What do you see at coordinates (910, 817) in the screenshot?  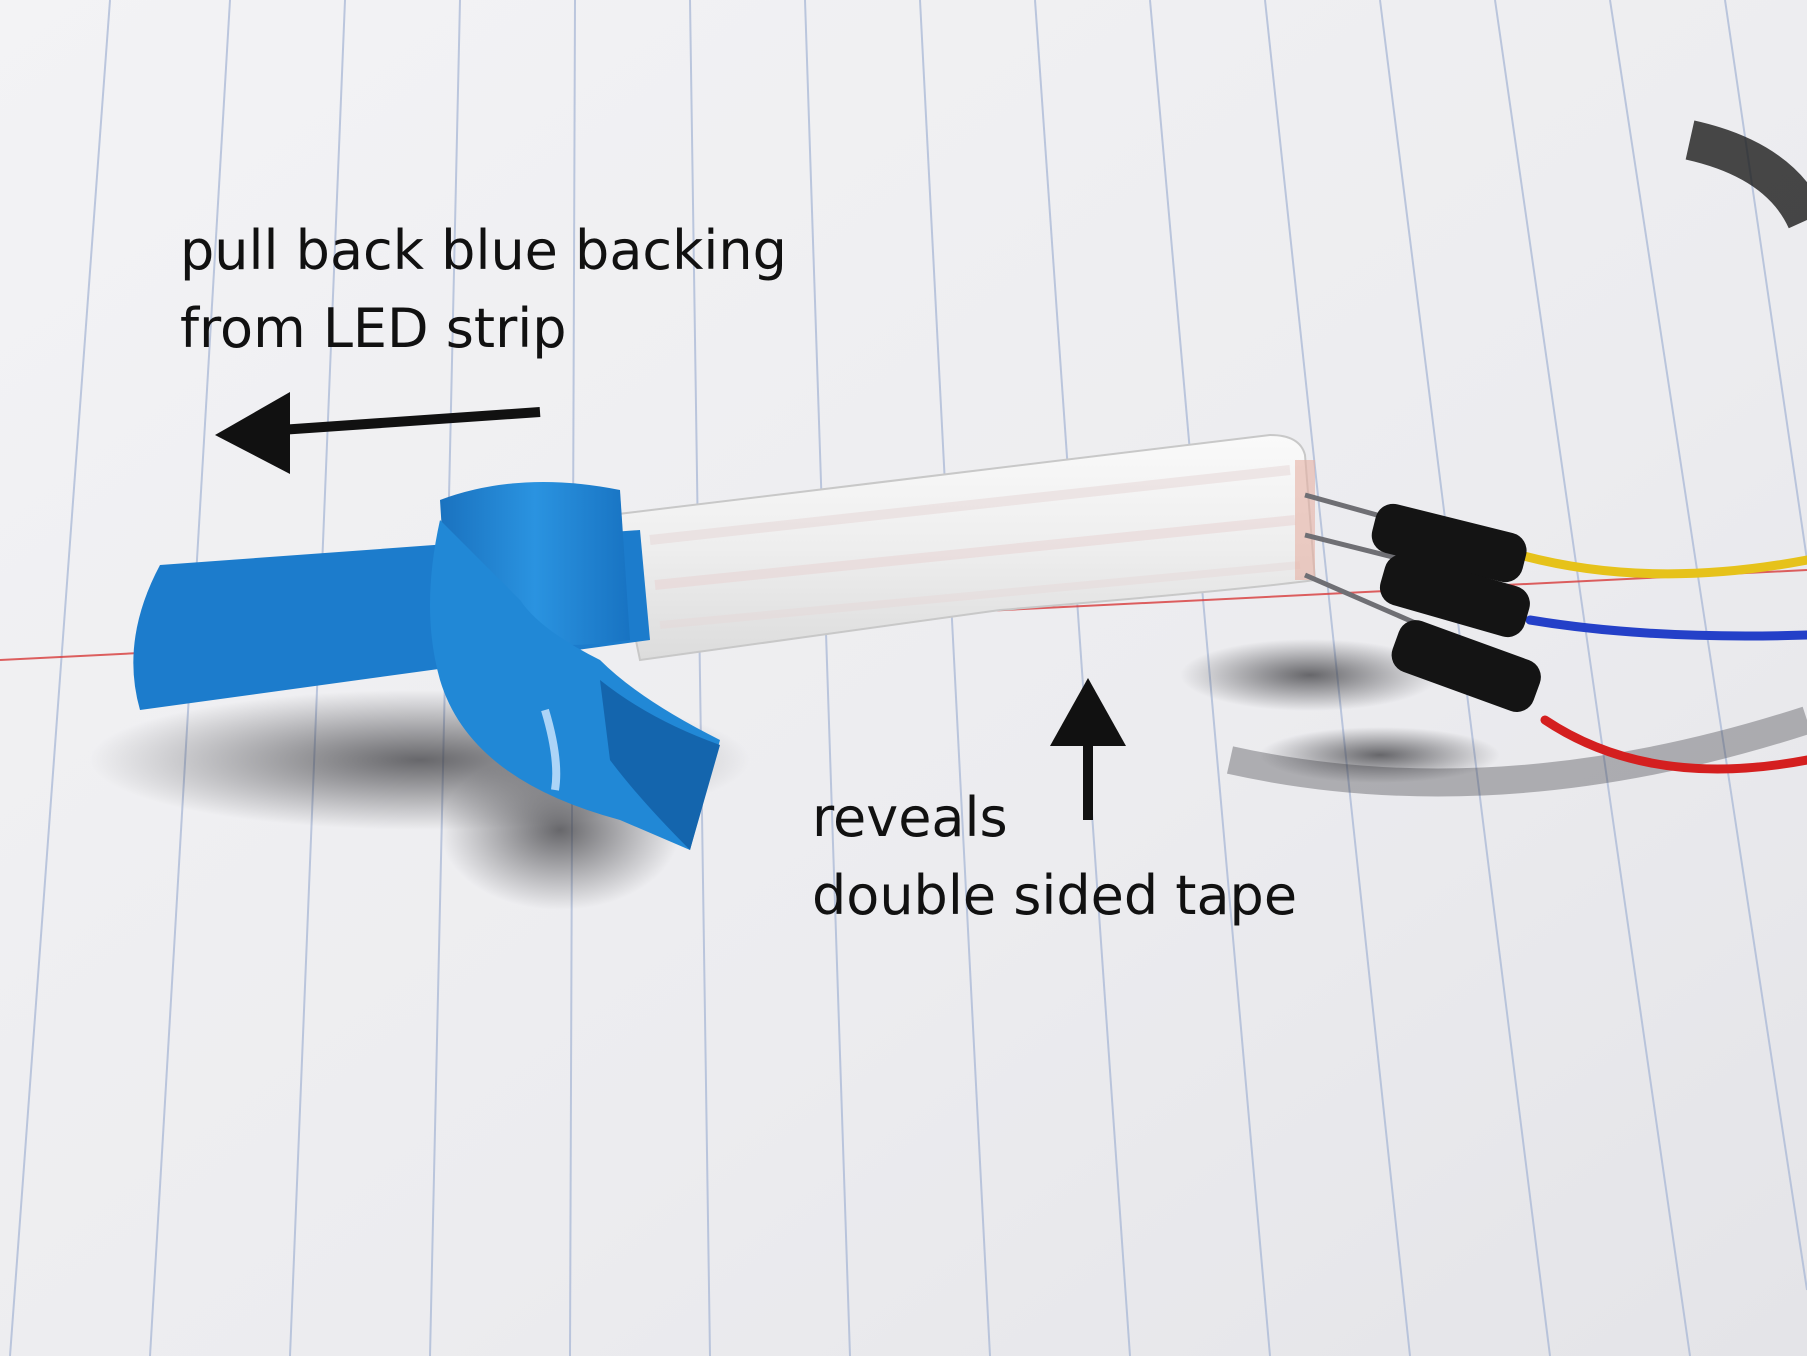 I see `reveals-tape-line-1: reveals` at bounding box center [910, 817].